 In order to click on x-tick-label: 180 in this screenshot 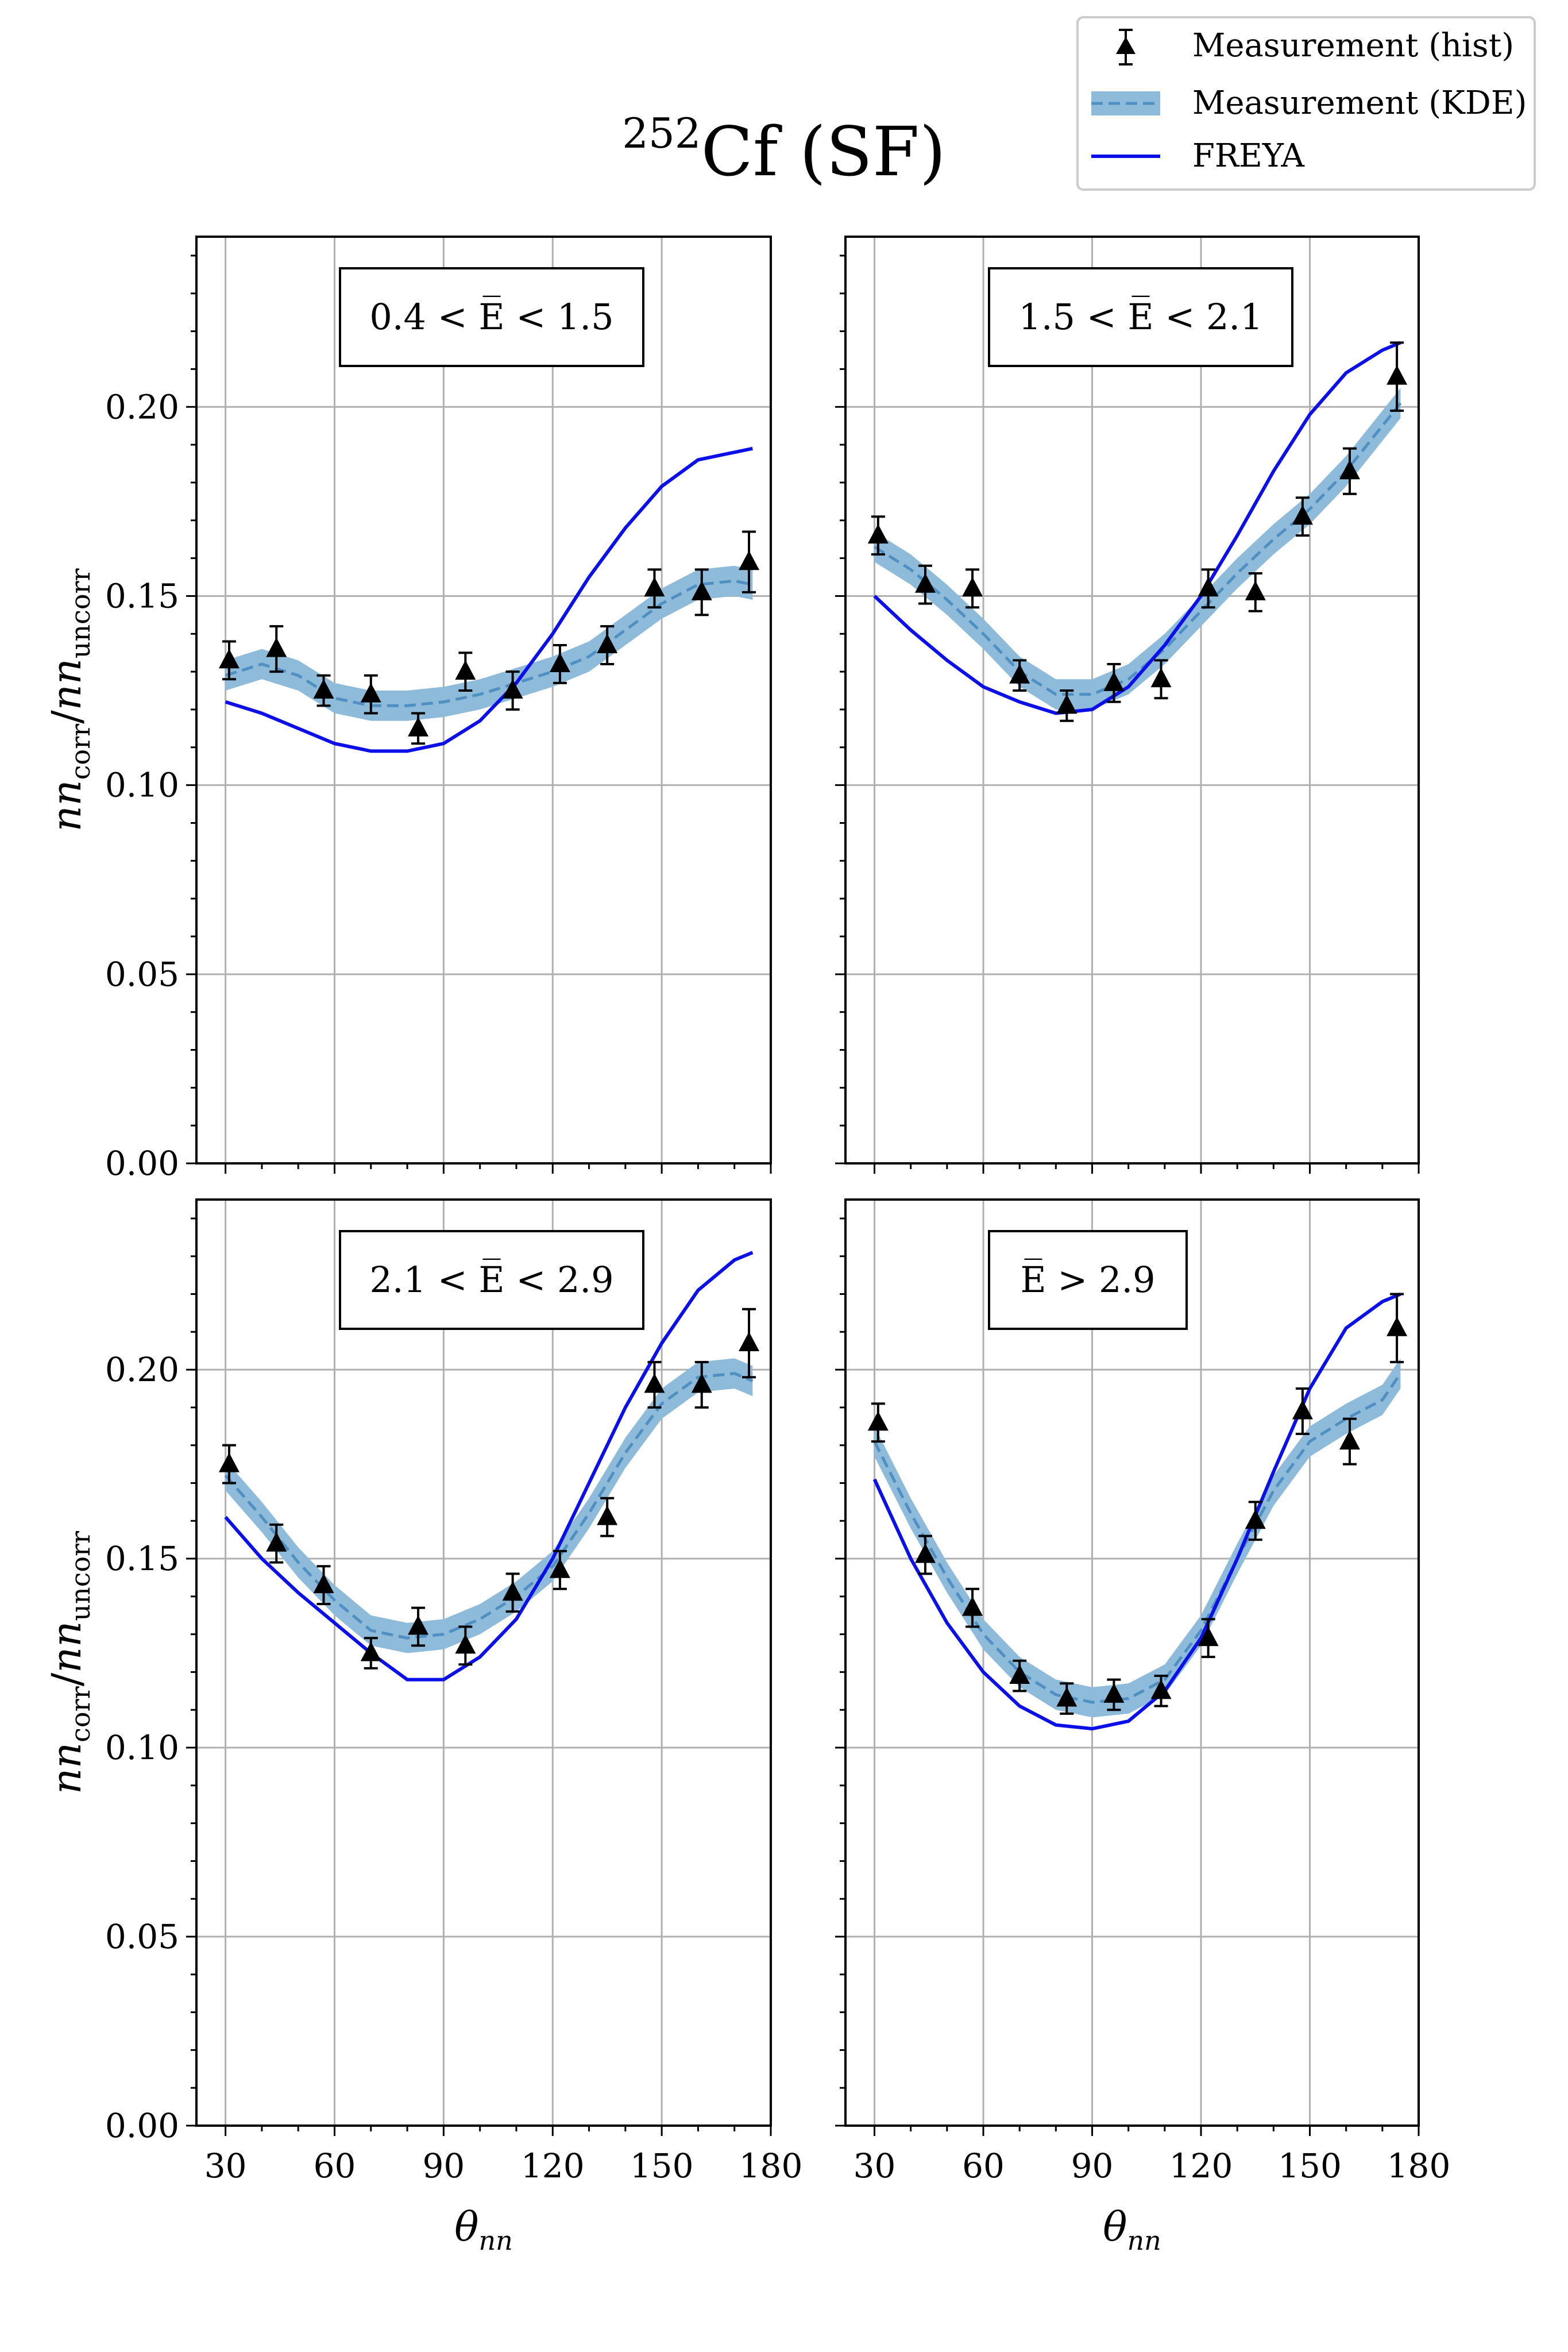, I will do `click(771, 2165)`.